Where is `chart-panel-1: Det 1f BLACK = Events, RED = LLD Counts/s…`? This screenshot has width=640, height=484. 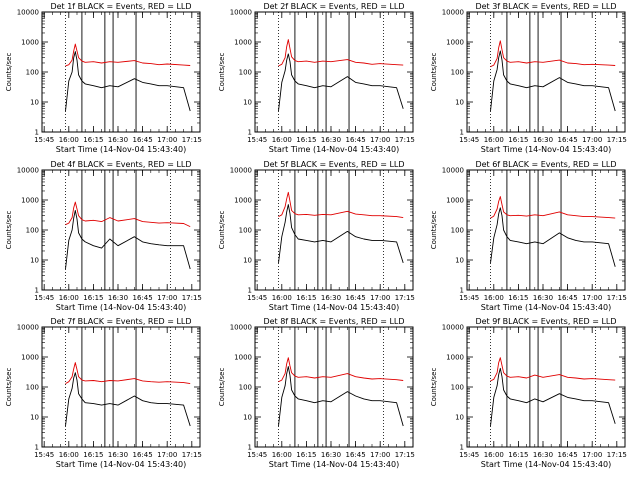
chart-panel-1: Det 1f BLACK = Events, RED = LLD Counts/s… is located at coordinates (103, 78).